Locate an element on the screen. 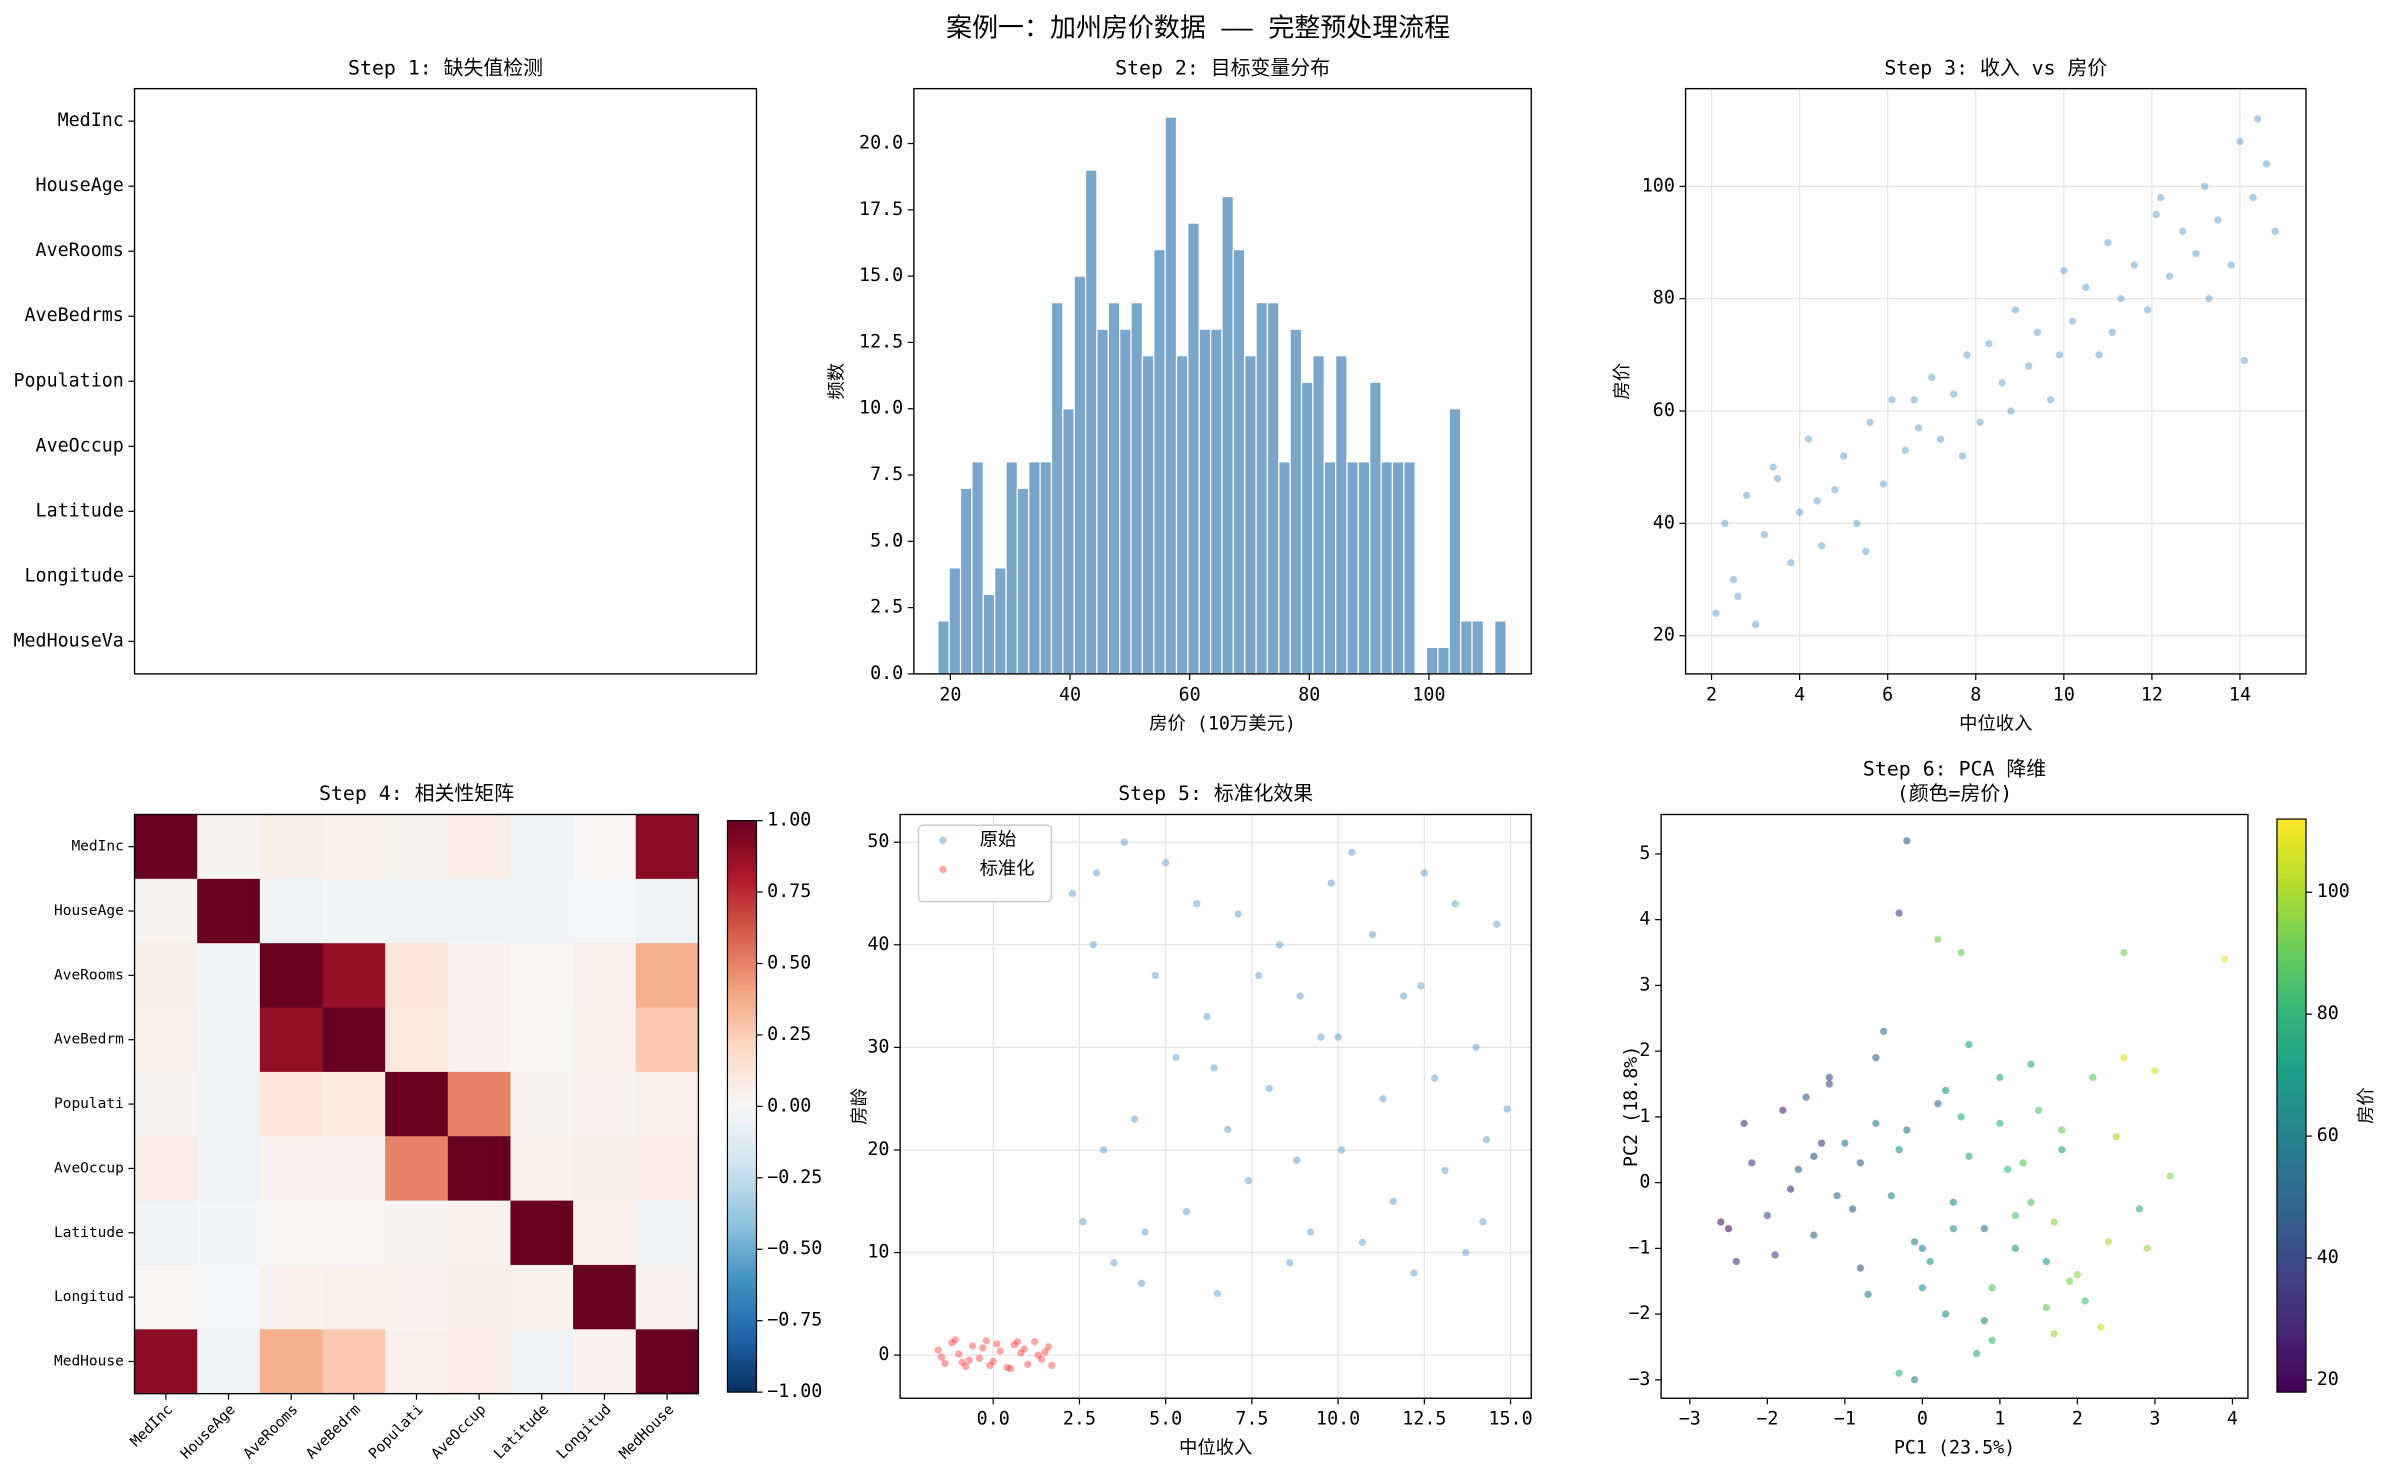 The height and width of the screenshot is (1478, 2384). colorbar-tick-label: 100 is located at coordinates (2333, 891).